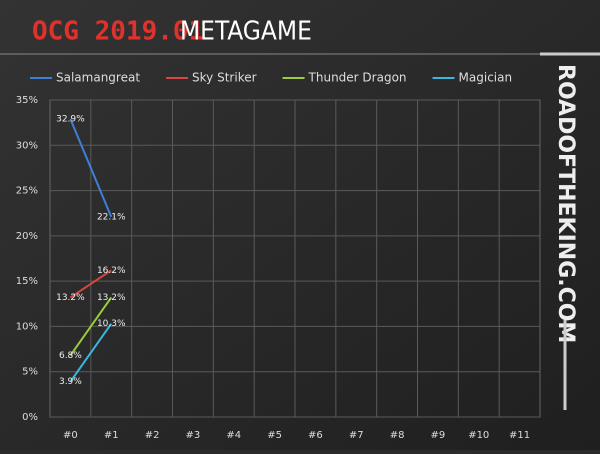 Image resolution: width=600 pixels, height=454 pixels. Describe the element at coordinates (111, 271) in the screenshot. I see `data-label: 16.2%` at that location.